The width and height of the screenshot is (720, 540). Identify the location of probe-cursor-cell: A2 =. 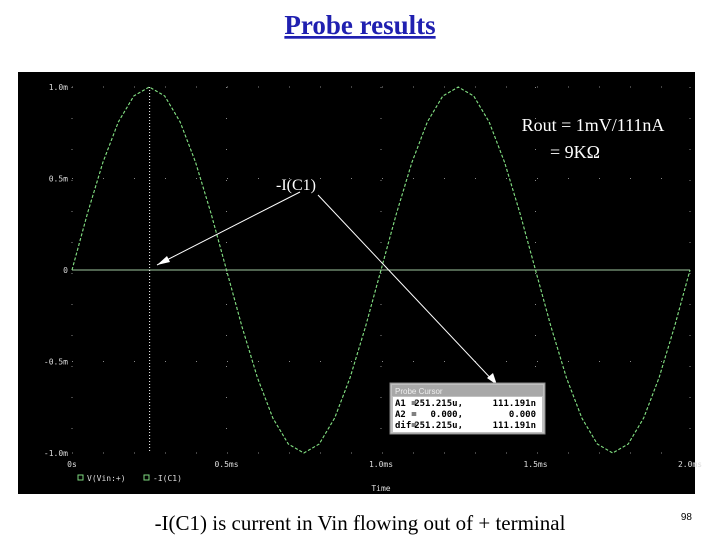
(406, 415).